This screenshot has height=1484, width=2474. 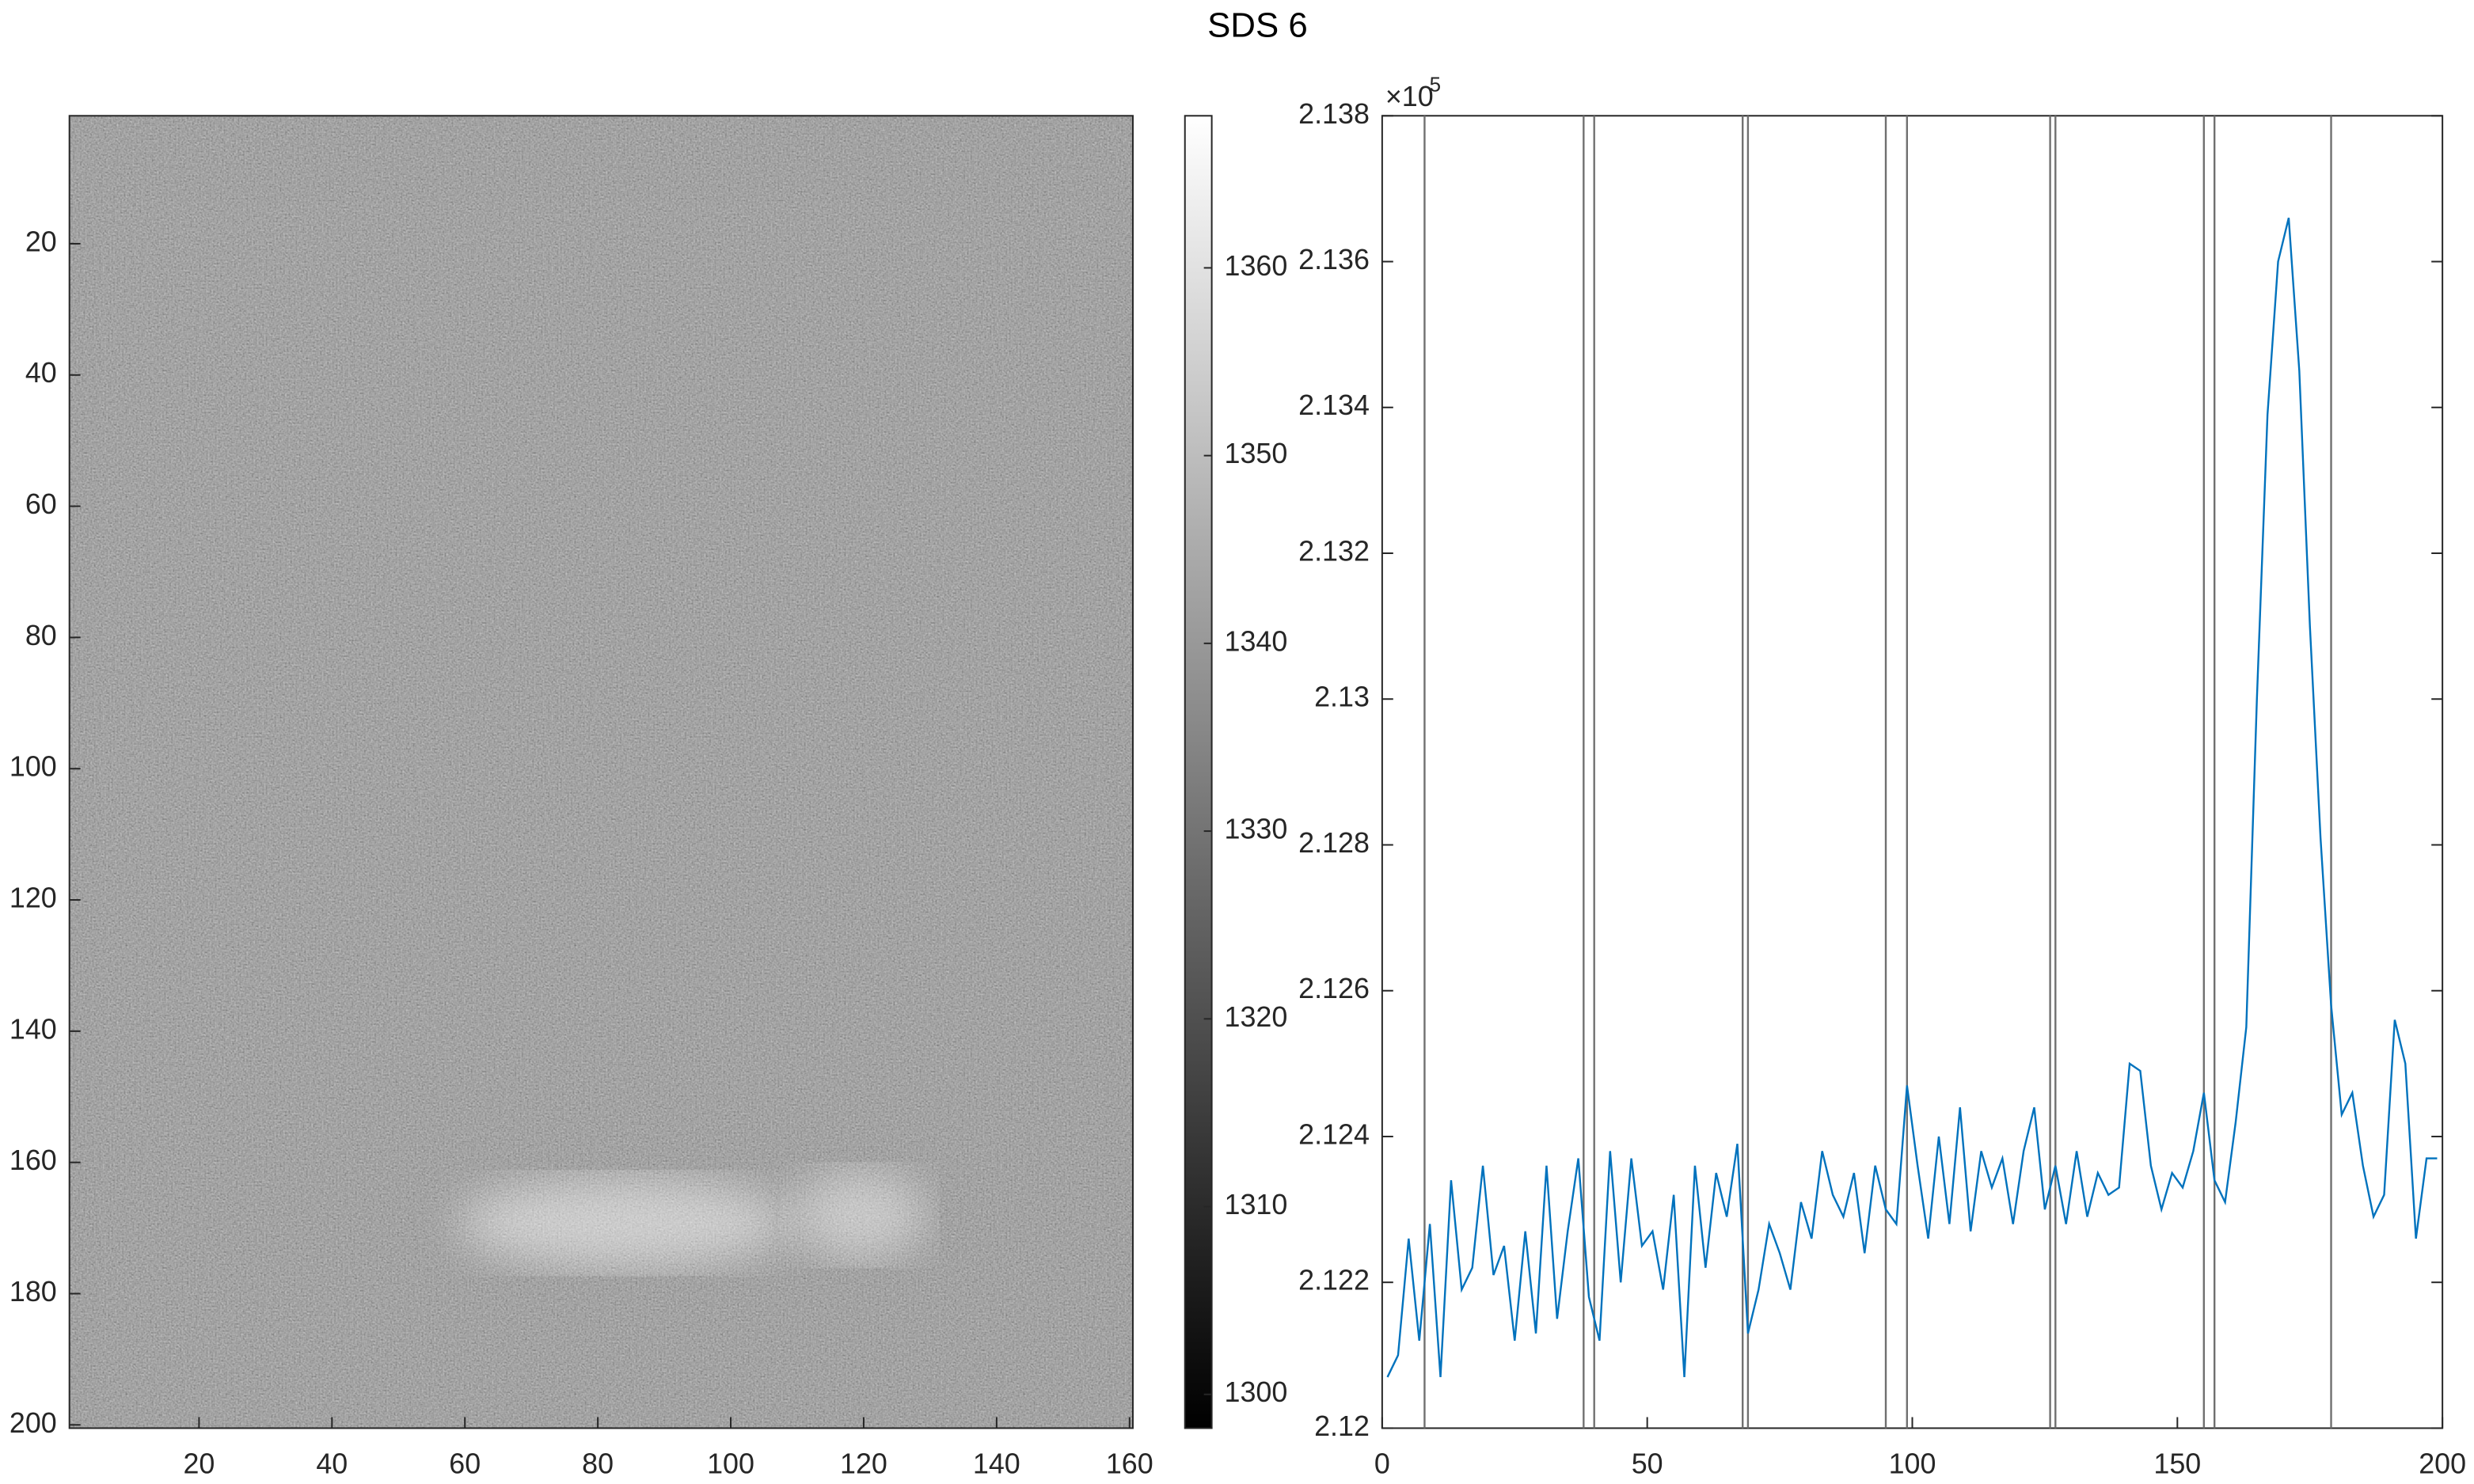 What do you see at coordinates (1334, 551) in the screenshot?
I see `y-tick-label: 2.132` at bounding box center [1334, 551].